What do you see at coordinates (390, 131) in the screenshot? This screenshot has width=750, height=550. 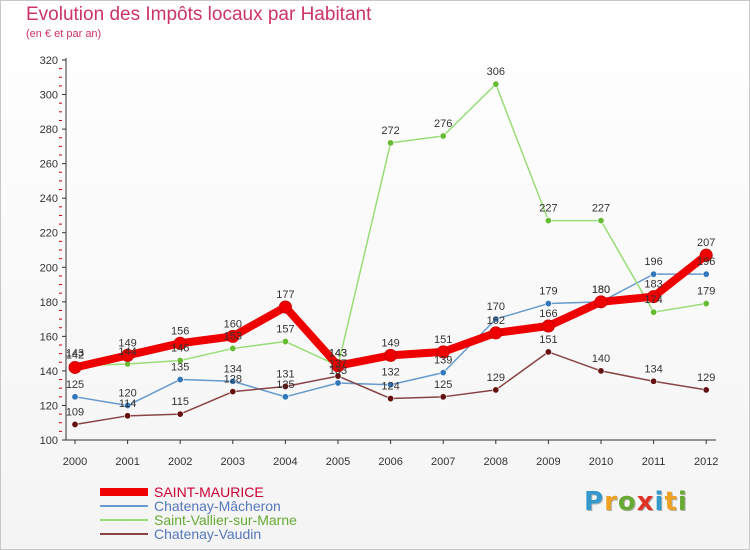 I see `data-label-saint-vallier-sur-marne: 272` at bounding box center [390, 131].